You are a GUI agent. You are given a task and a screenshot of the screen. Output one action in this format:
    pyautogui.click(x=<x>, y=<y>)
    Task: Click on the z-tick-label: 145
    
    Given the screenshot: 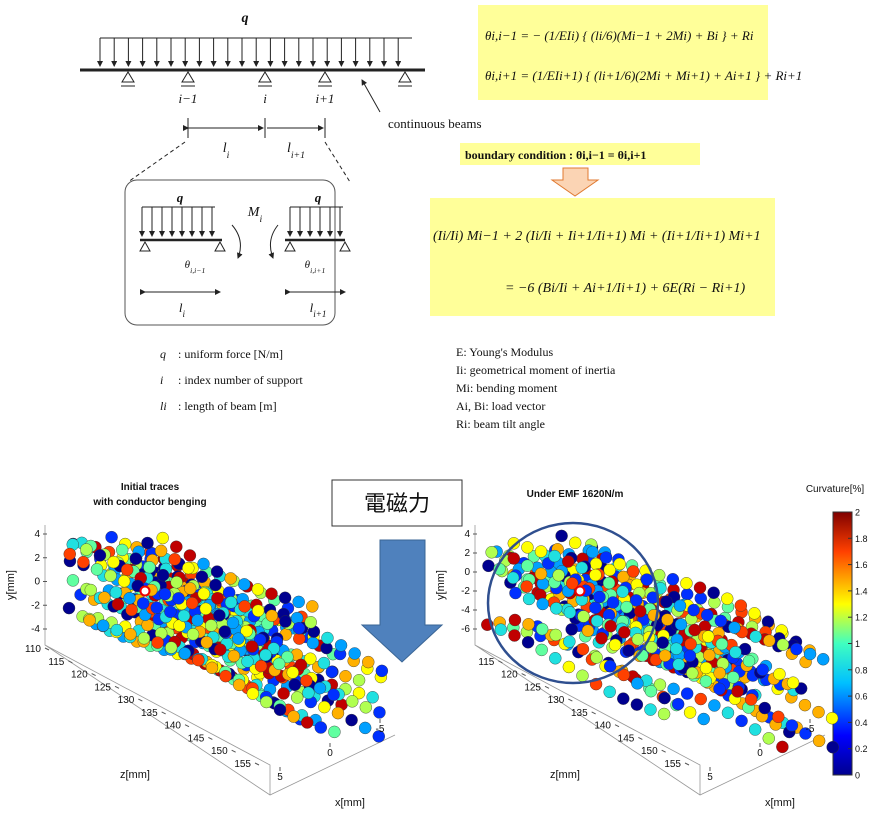 What is the action you would take?
    pyautogui.click(x=626, y=738)
    